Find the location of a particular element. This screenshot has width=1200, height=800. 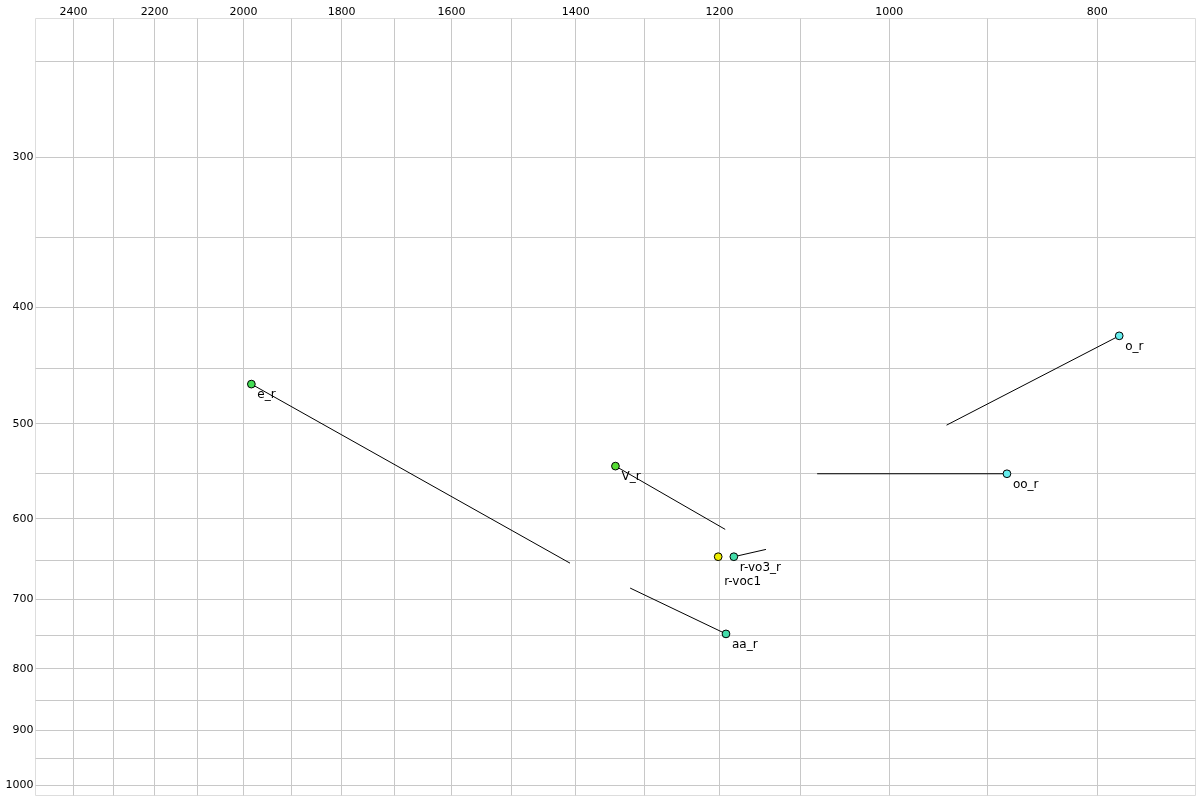

y-tick-label: 600 is located at coordinates (23, 518).